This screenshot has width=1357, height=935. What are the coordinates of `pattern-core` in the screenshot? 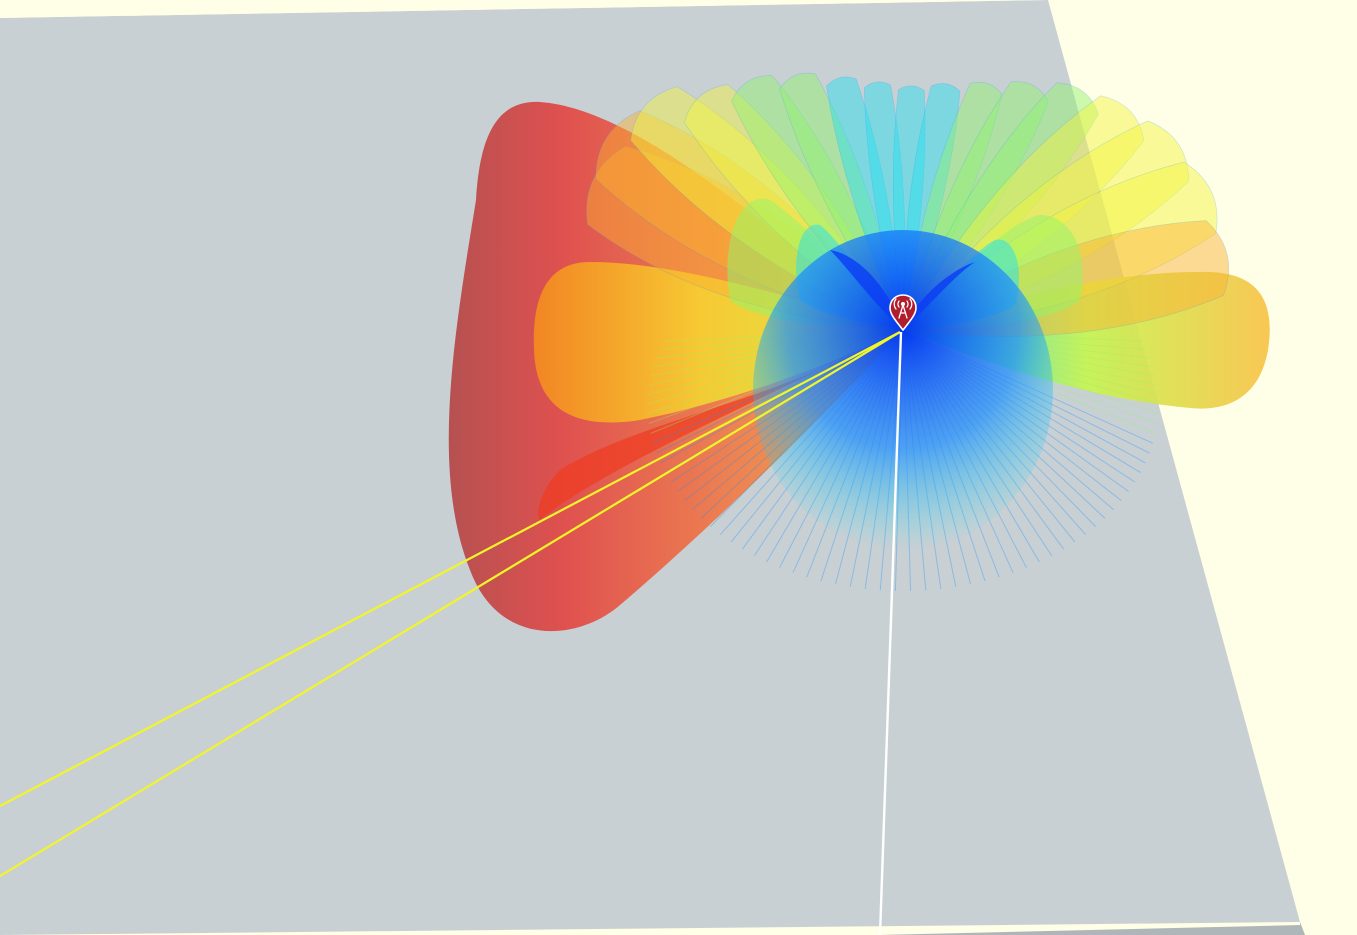 It's located at (903, 390).